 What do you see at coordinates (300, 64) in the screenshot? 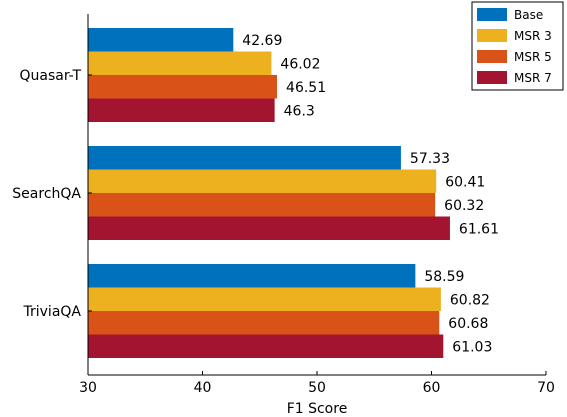
I see `value-label: 46.02` at bounding box center [300, 64].